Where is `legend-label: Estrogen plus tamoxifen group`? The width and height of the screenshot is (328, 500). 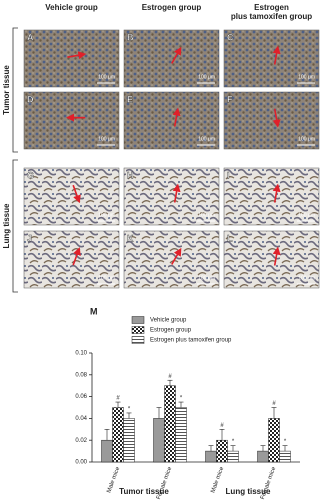
legend-label: Estrogen plus tamoxifen group is located at coordinates (191, 341).